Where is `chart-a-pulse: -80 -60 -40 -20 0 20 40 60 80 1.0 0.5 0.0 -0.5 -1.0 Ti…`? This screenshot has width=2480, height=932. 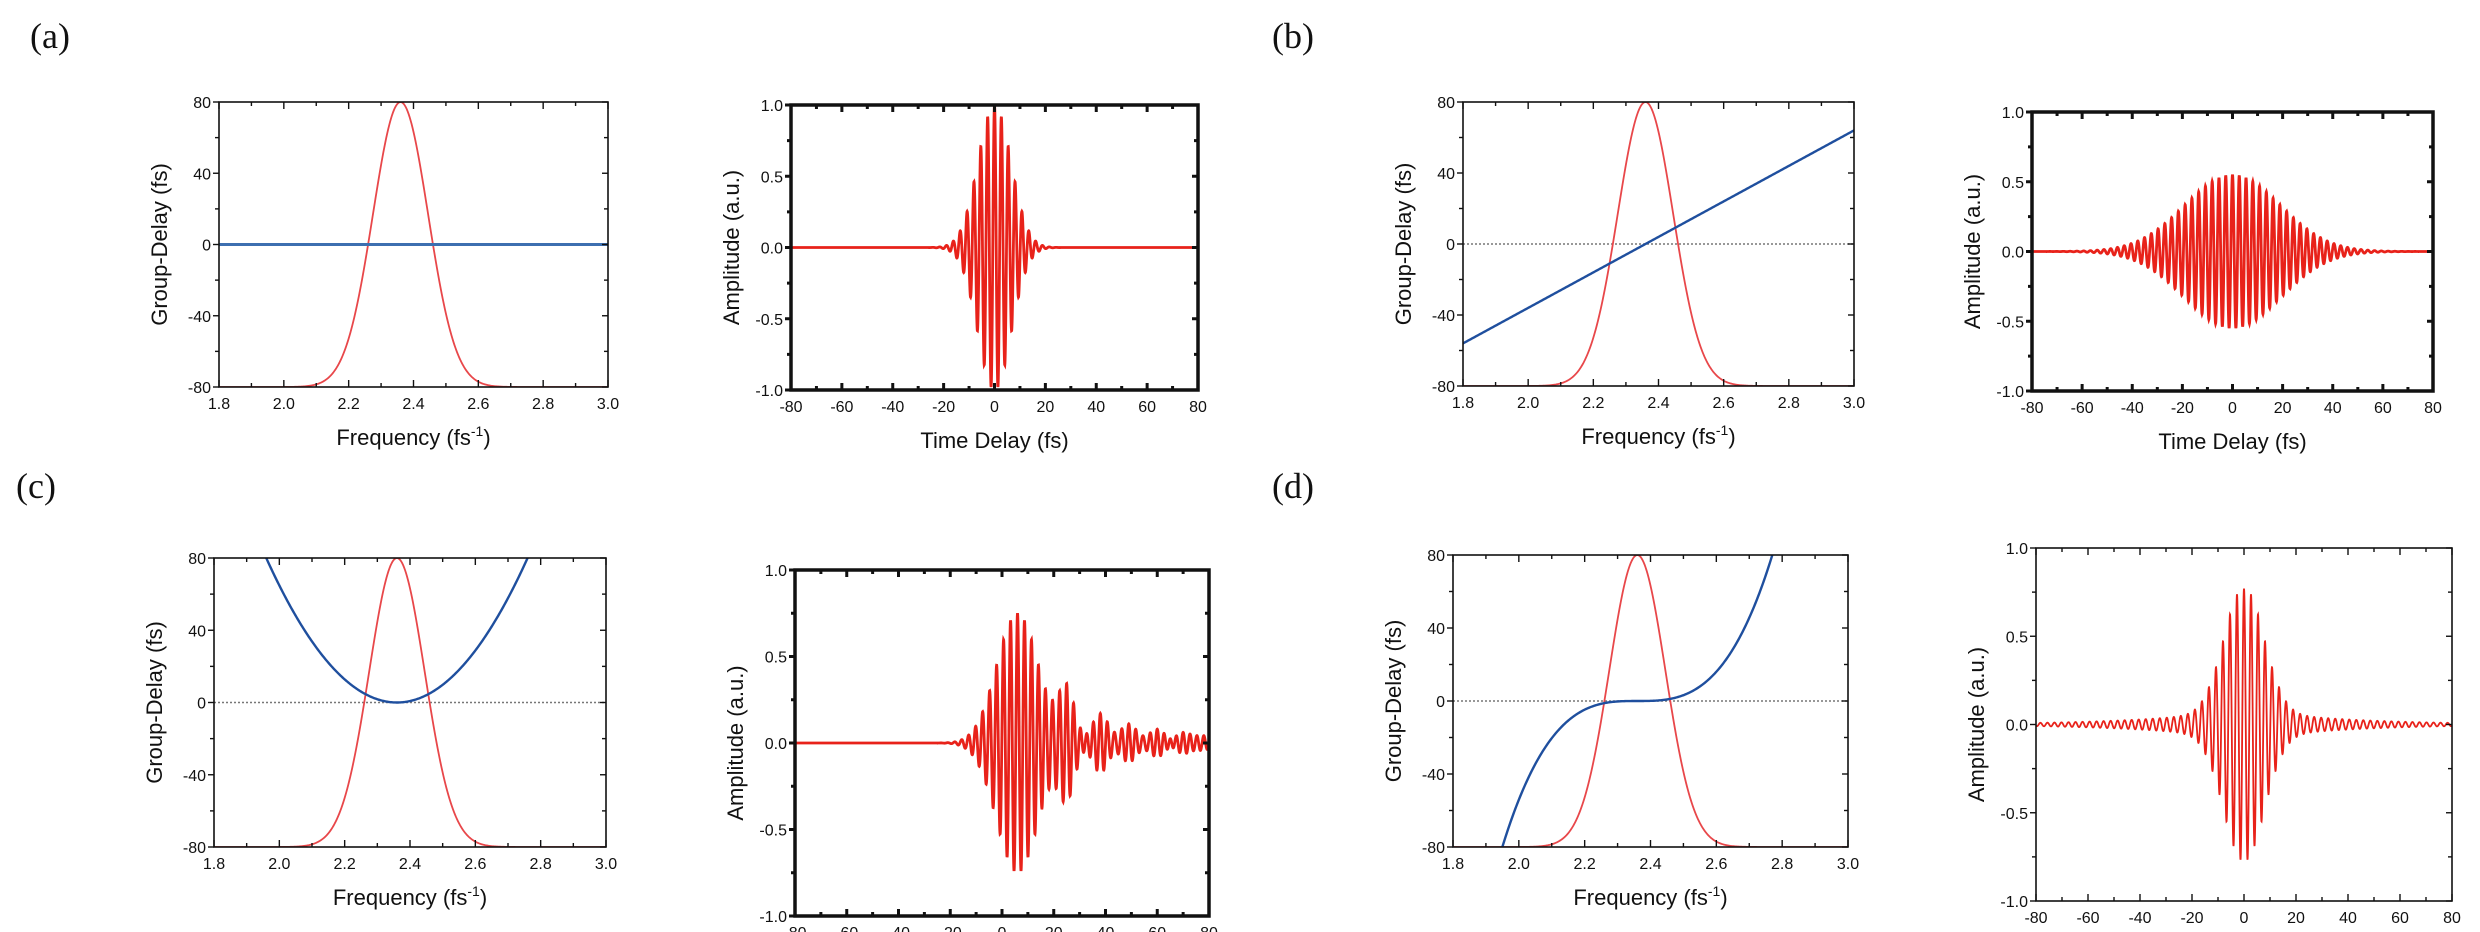
chart-a-pulse: -80 -60 -40 -20 0 20 40 60 80 1.0 0.5 0.0 -0.5 -1.0 Ti… is located at coordinates (963, 275).